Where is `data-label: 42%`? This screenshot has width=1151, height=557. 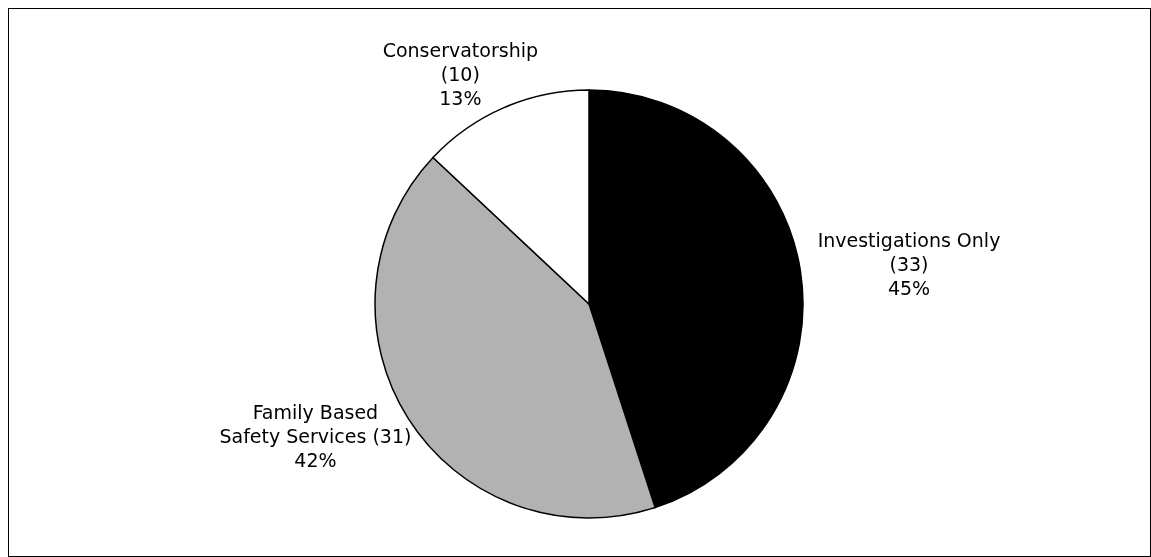 data-label: 42% is located at coordinates (315, 459).